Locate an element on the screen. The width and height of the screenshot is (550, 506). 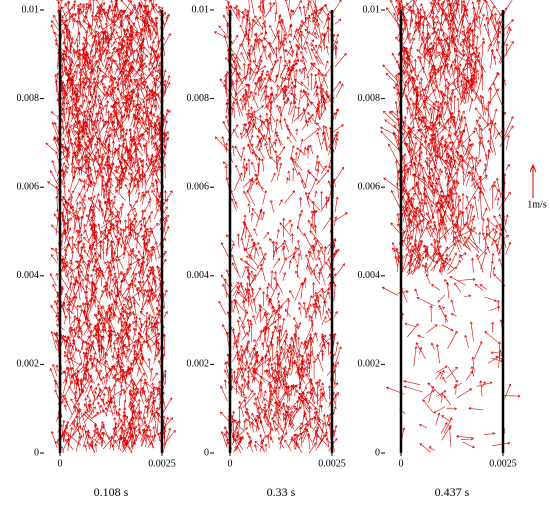
scale-arrow-head is located at coordinates (533, 168).